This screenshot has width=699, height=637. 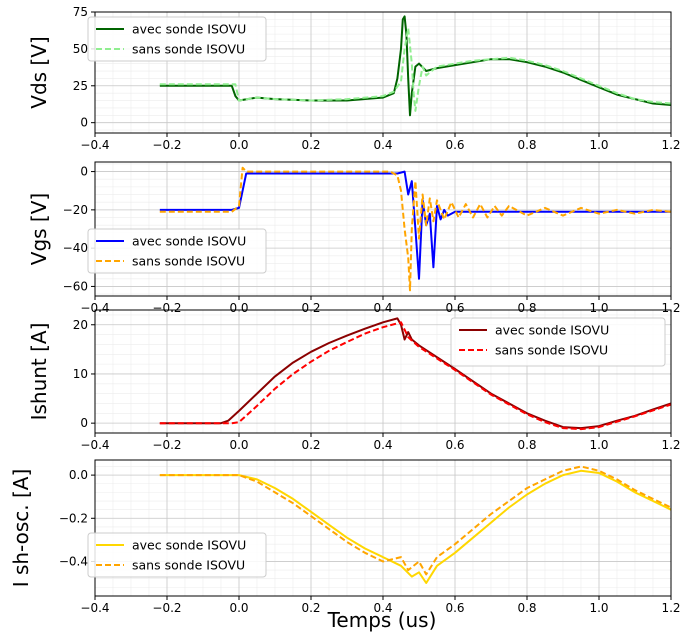 What do you see at coordinates (73, 518) in the screenshot?
I see `y-tick-label: −0.2` at bounding box center [73, 518].